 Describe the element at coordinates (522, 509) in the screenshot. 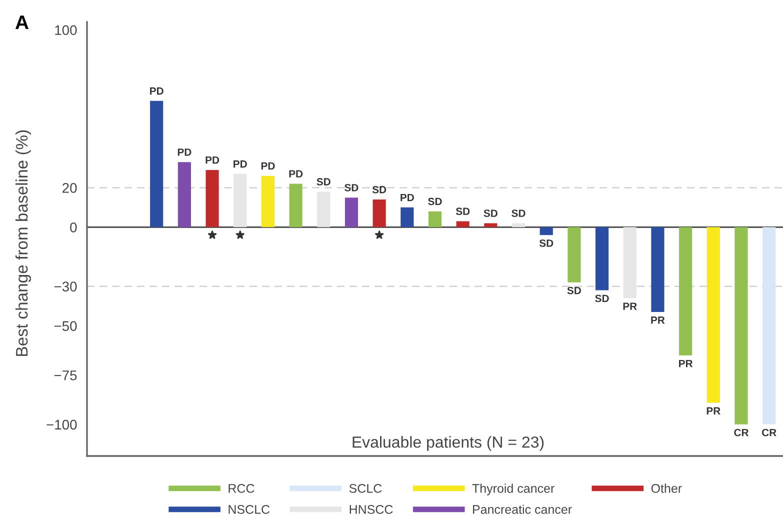

I see `legend-label: Pancreatic cancer` at that location.